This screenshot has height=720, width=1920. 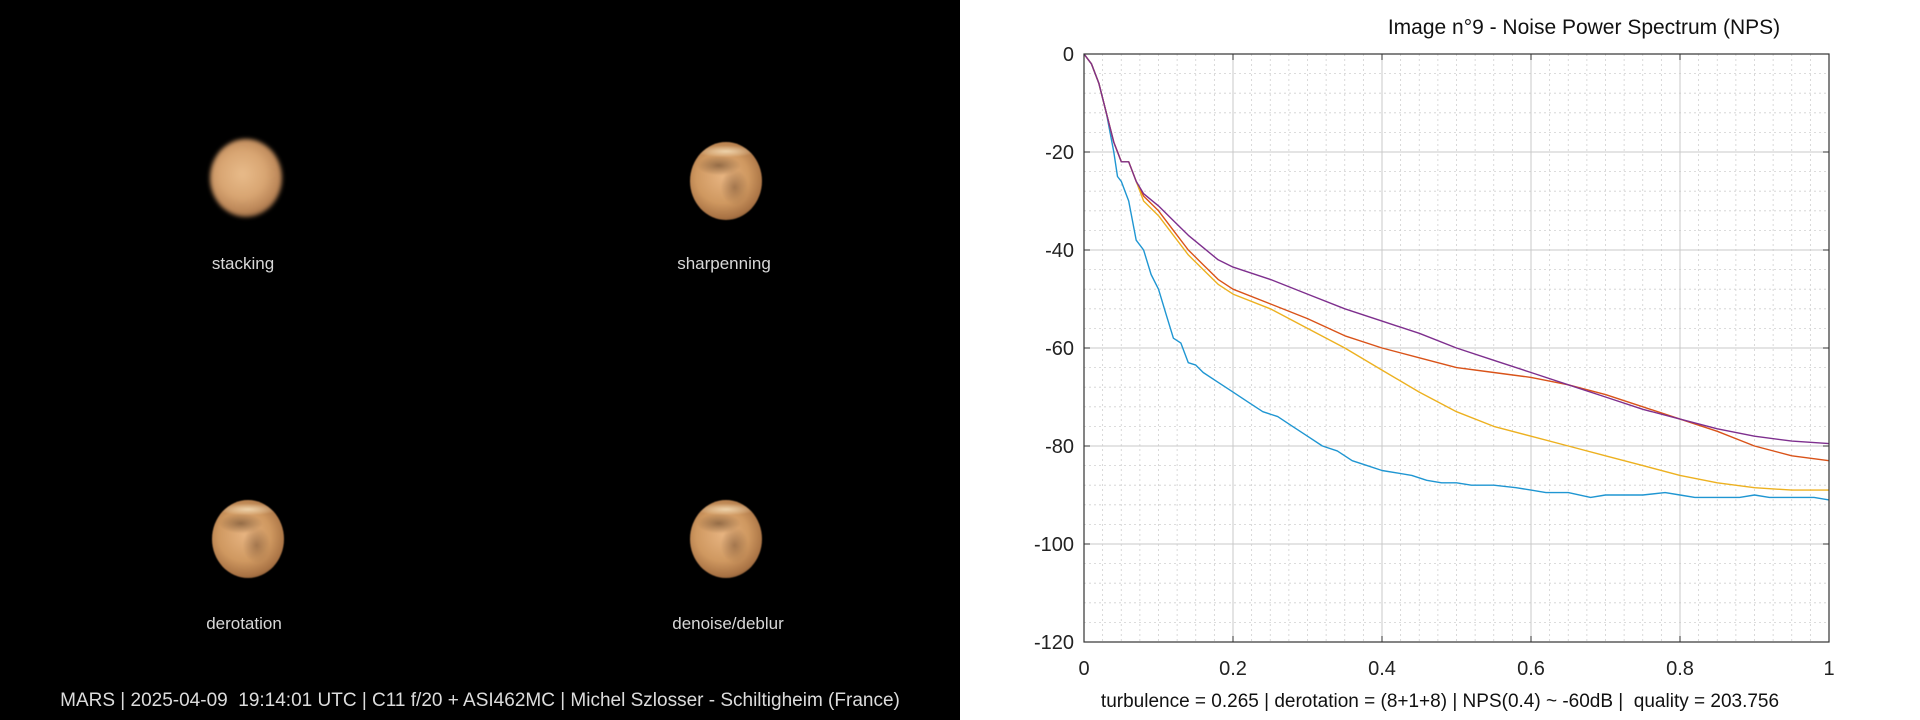 I want to click on y-tick-label: -100, so click(x=1054, y=545).